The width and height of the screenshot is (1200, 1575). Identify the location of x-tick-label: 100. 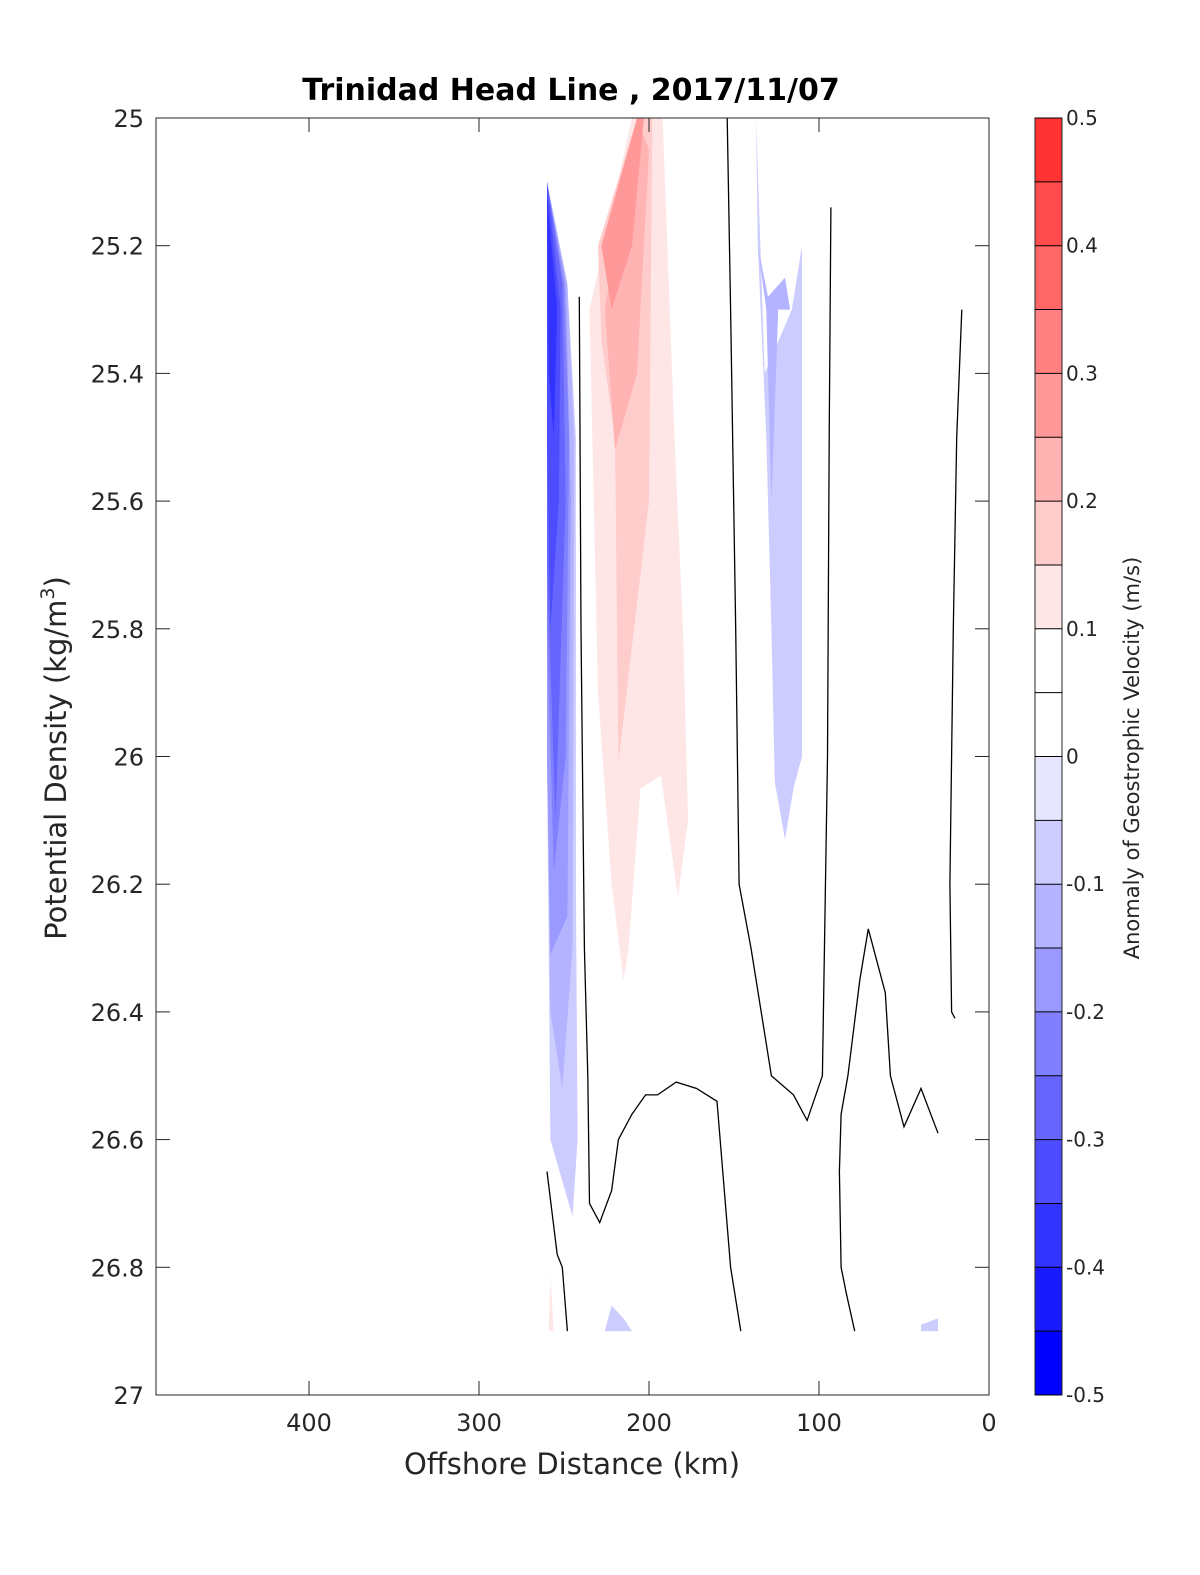
(819, 1423).